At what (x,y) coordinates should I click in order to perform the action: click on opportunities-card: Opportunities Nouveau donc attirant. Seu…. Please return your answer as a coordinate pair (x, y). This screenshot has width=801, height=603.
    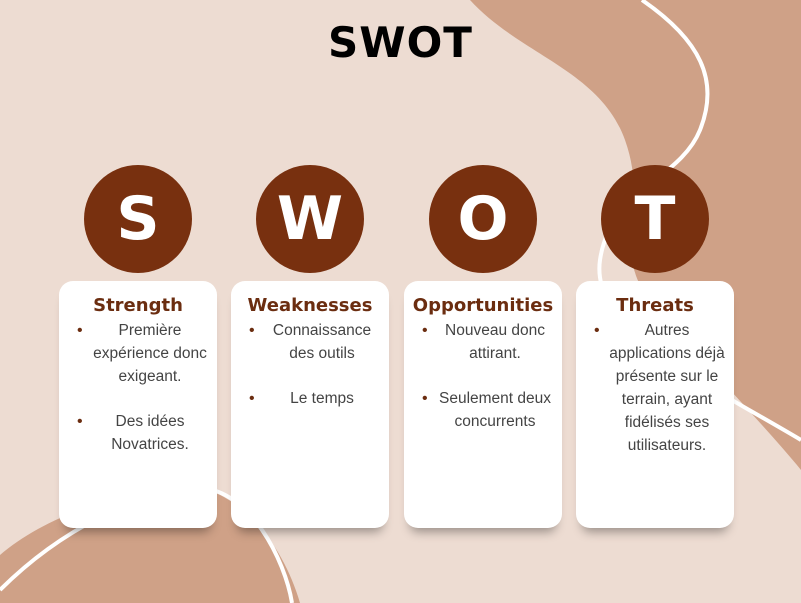
    Looking at the image, I should click on (483, 404).